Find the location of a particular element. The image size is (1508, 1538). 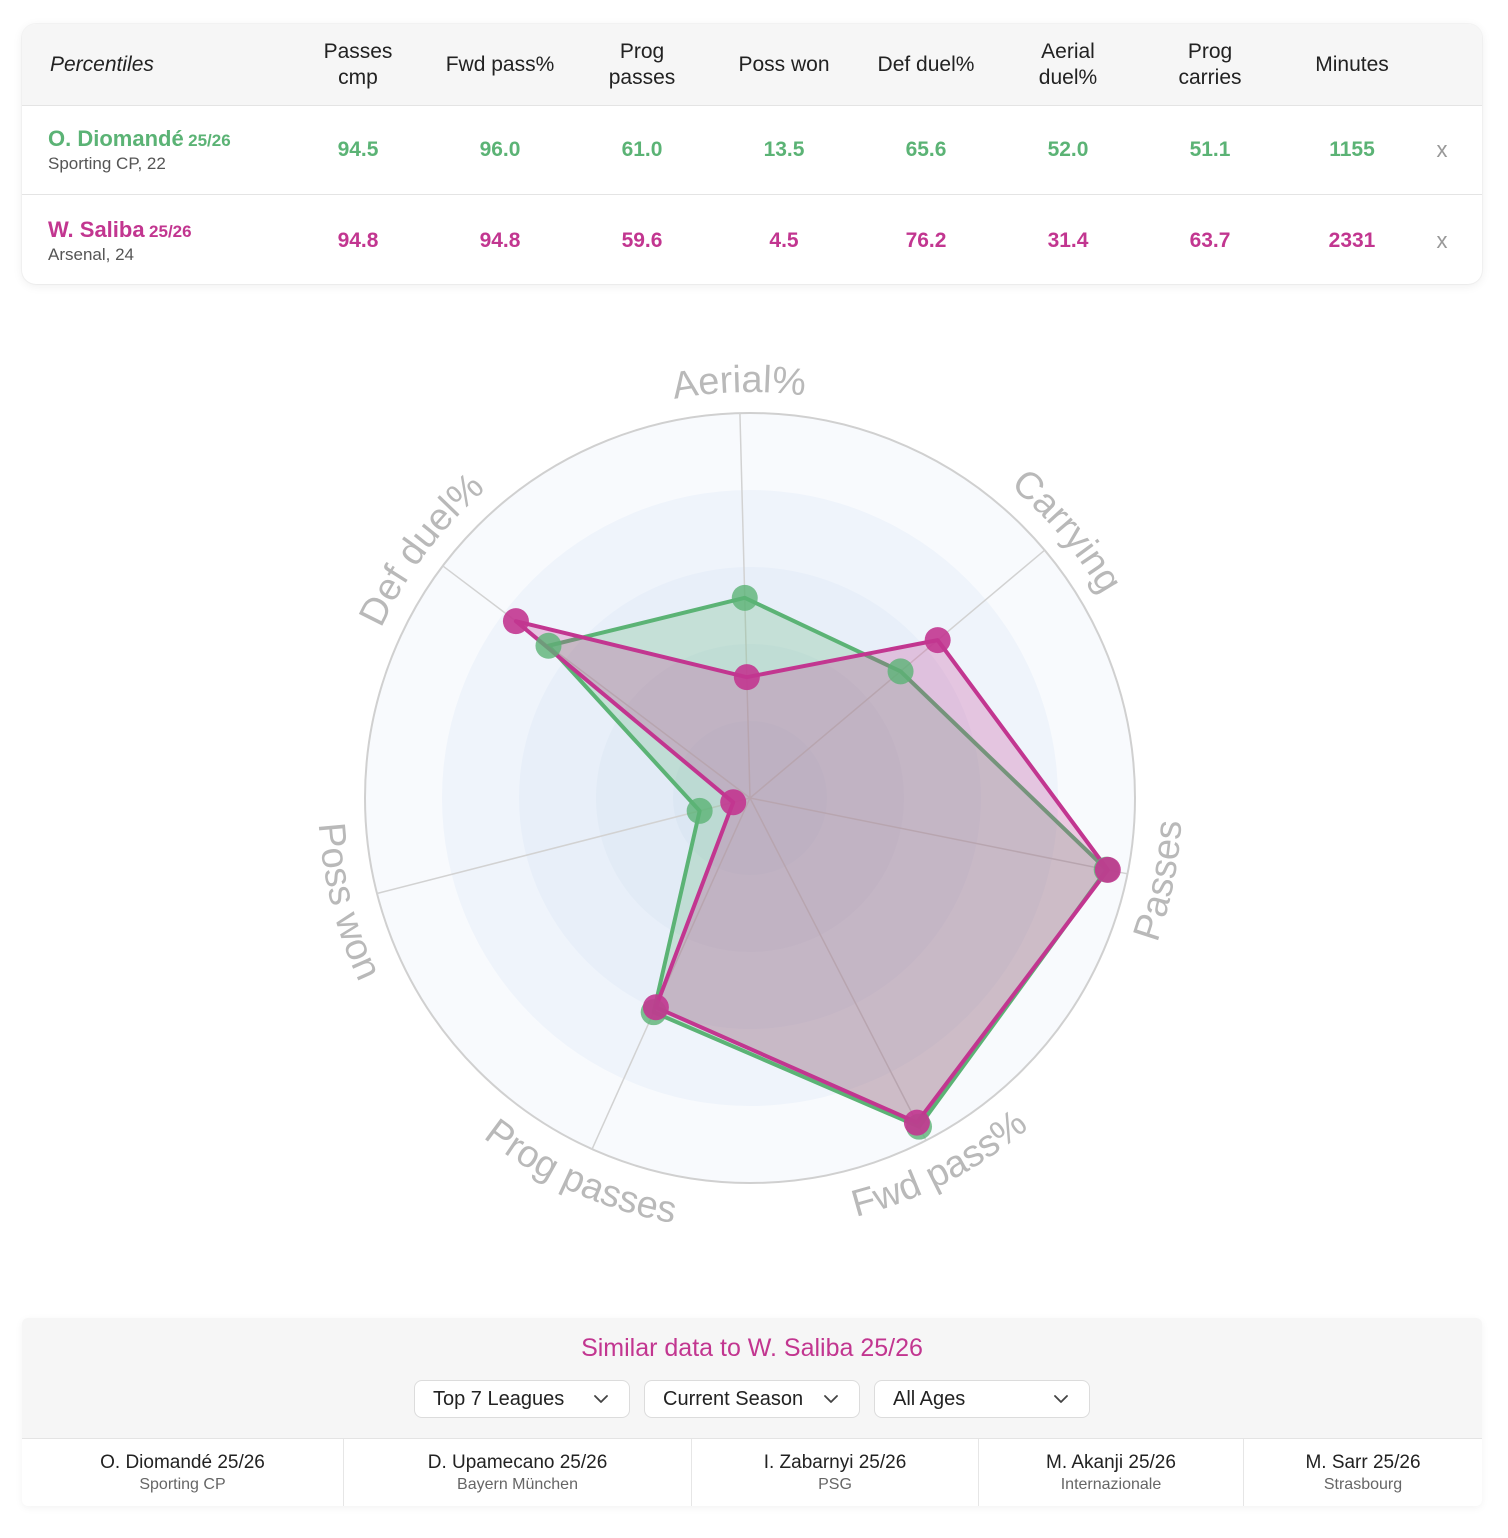

similar-player-item: M. Akanji 25/26 Internazionale is located at coordinates (1111, 1472).